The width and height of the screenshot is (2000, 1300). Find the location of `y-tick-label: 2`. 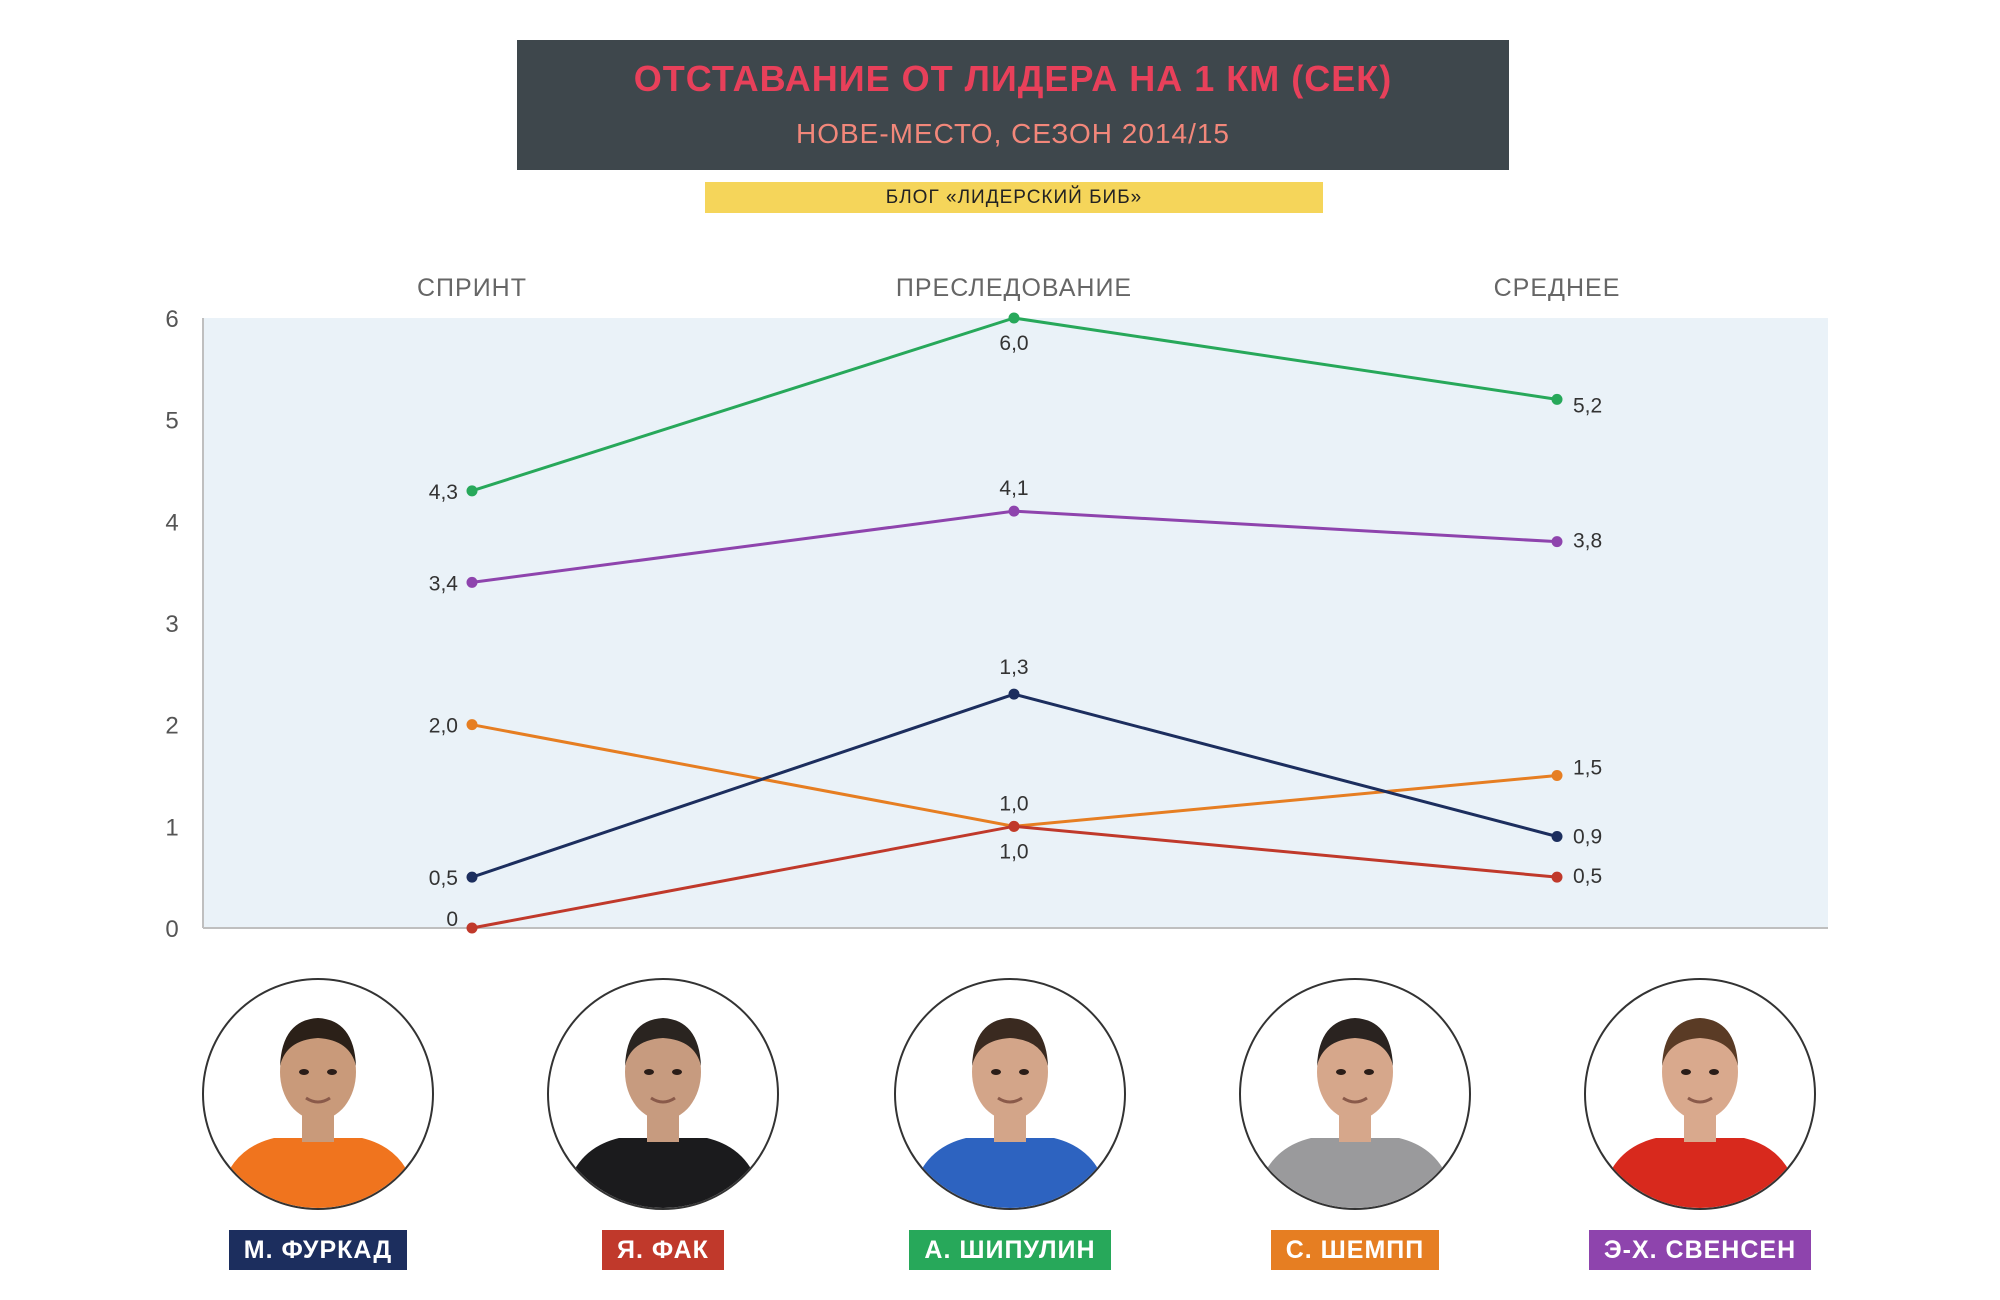

y-tick-label: 2 is located at coordinates (171, 726).